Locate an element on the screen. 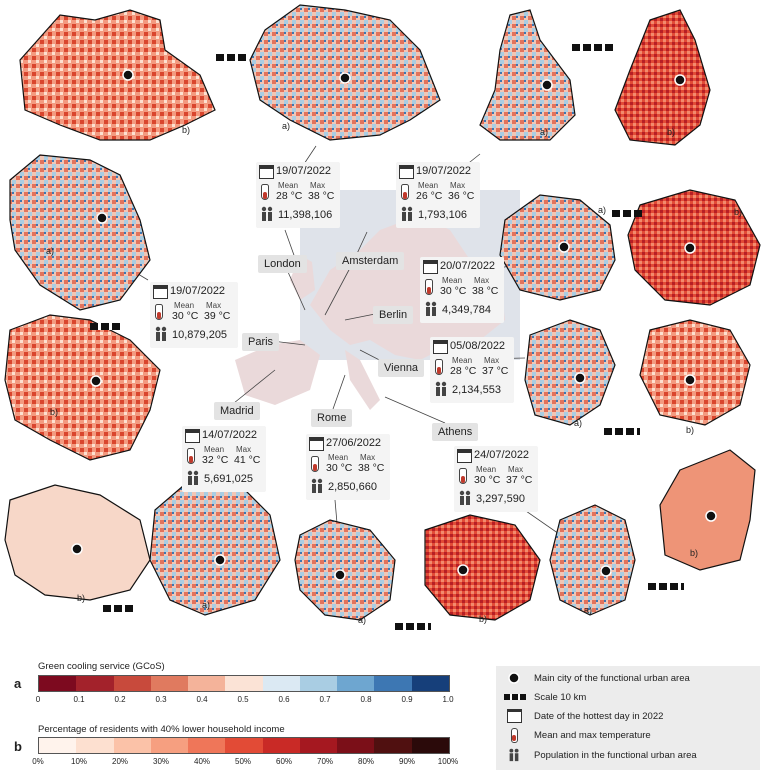 The image size is (768, 772). colorbar-tick-label: 0.9 is located at coordinates (407, 699).